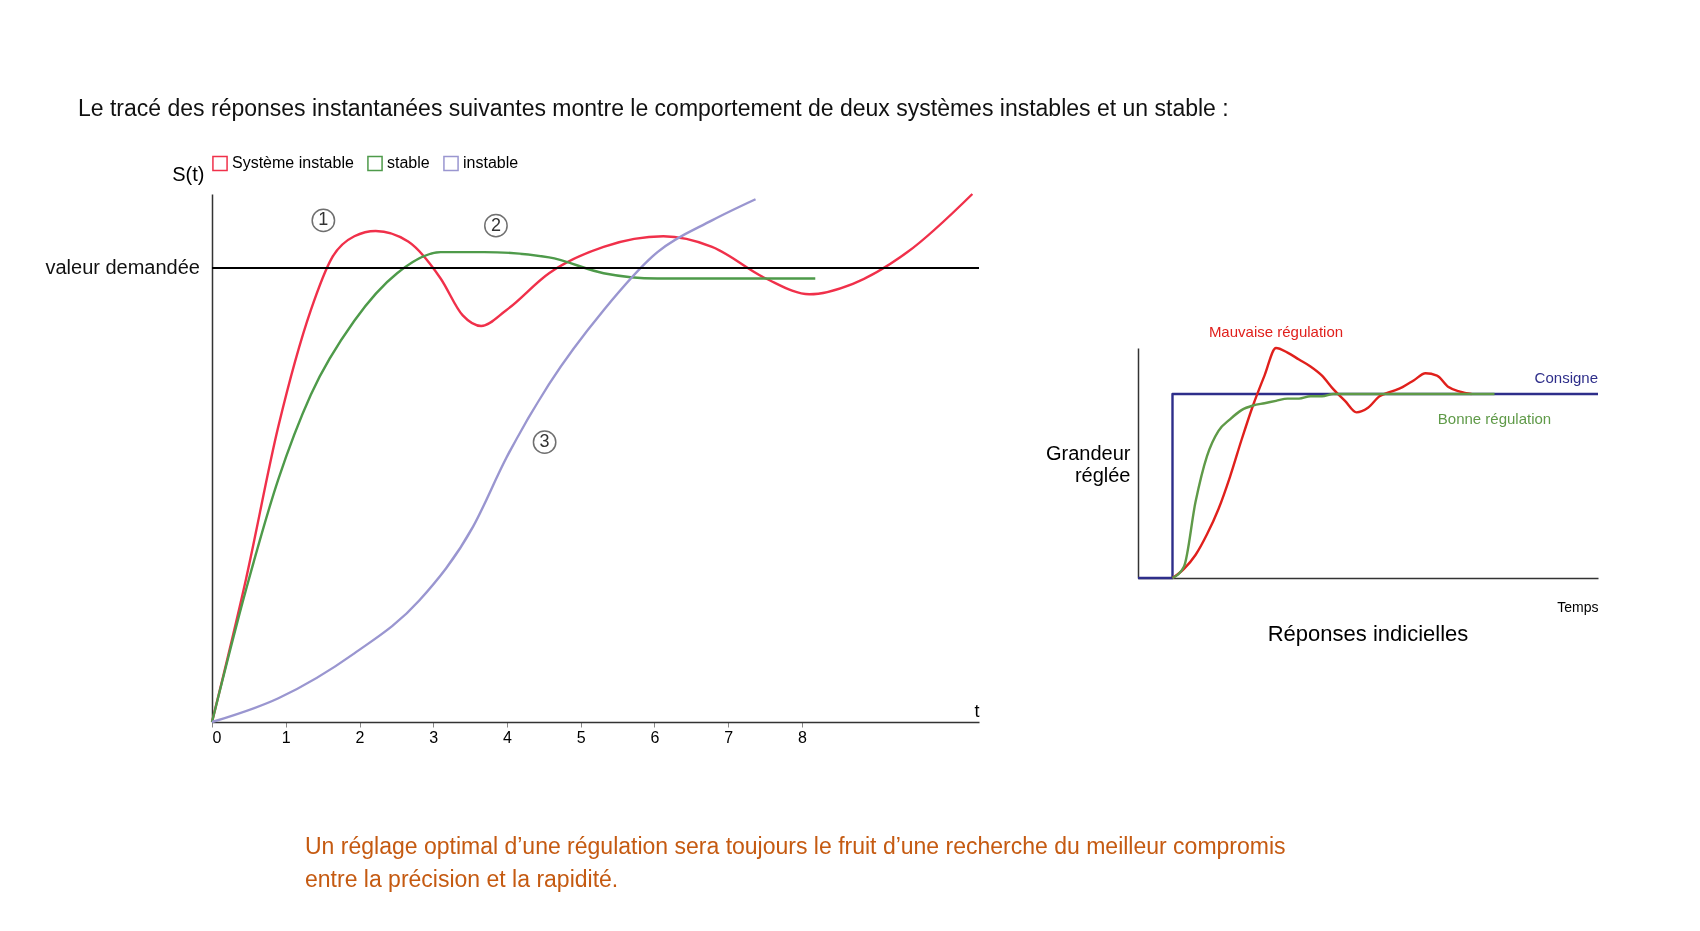 The width and height of the screenshot is (1700, 931). What do you see at coordinates (360, 737) in the screenshot?
I see `x-tick-label: 2` at bounding box center [360, 737].